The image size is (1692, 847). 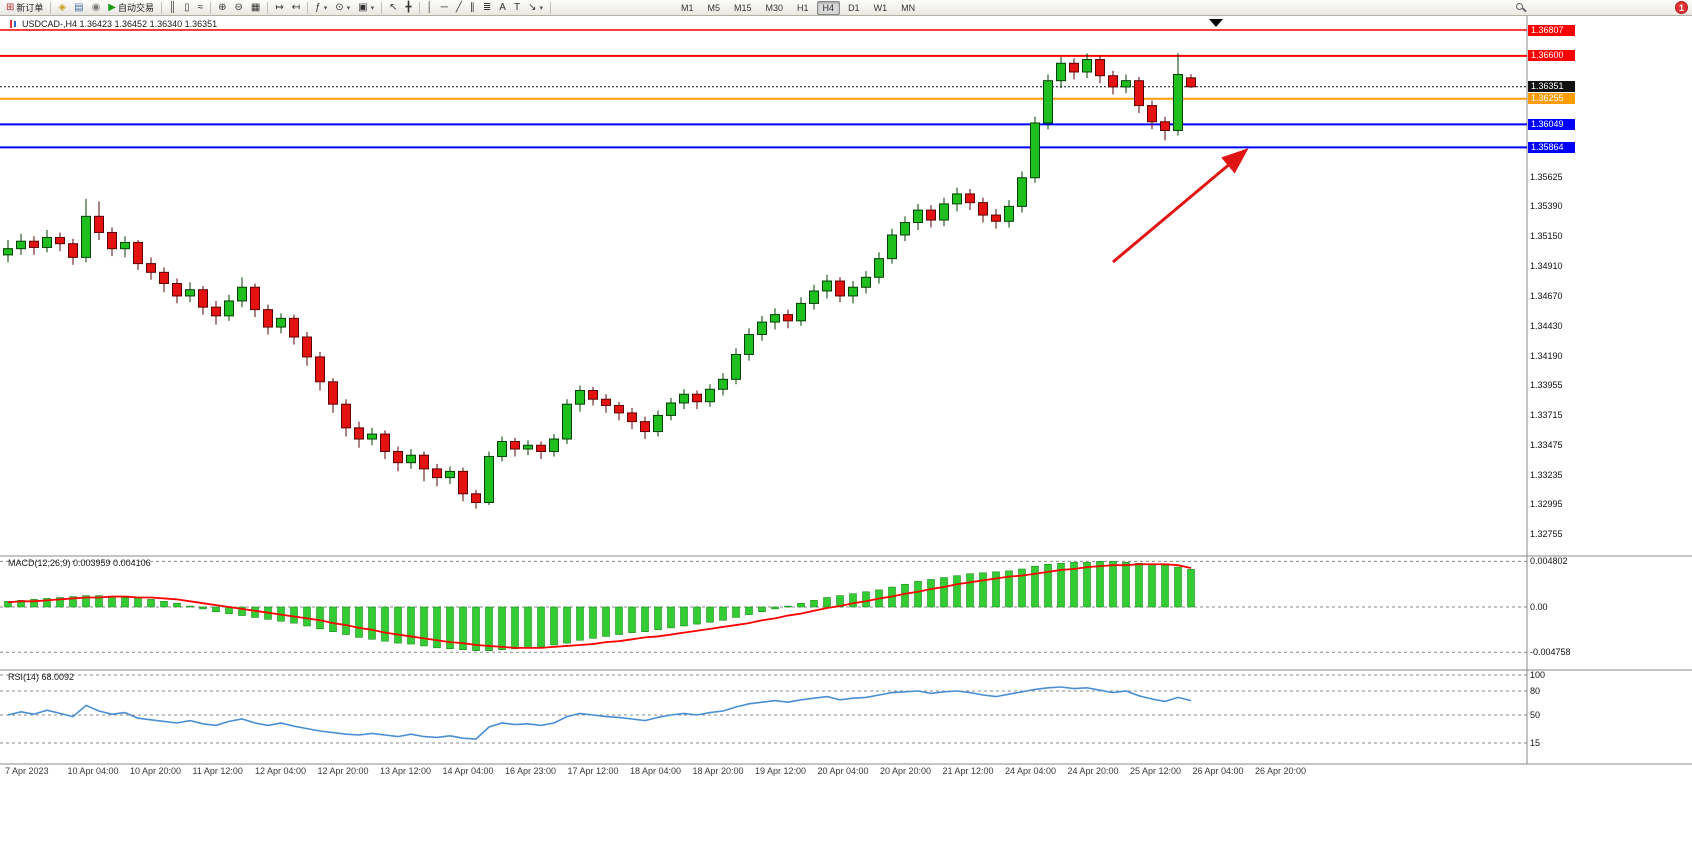 What do you see at coordinates (408, 8) in the screenshot?
I see `crosshair-button: ╋` at bounding box center [408, 8].